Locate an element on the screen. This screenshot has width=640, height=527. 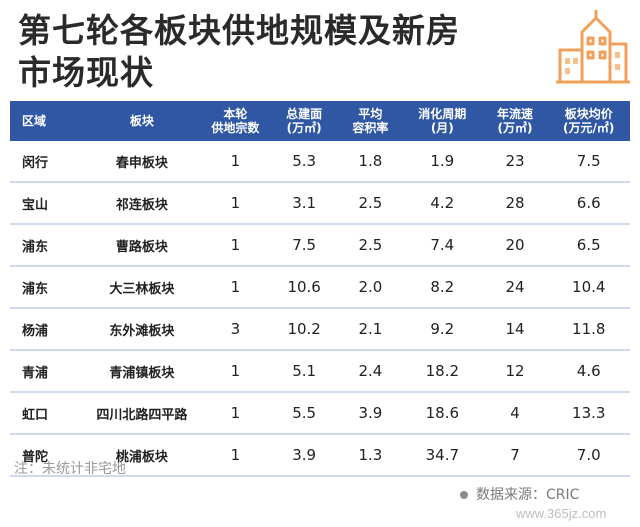
table-cell: 20 is located at coordinates (515, 245).